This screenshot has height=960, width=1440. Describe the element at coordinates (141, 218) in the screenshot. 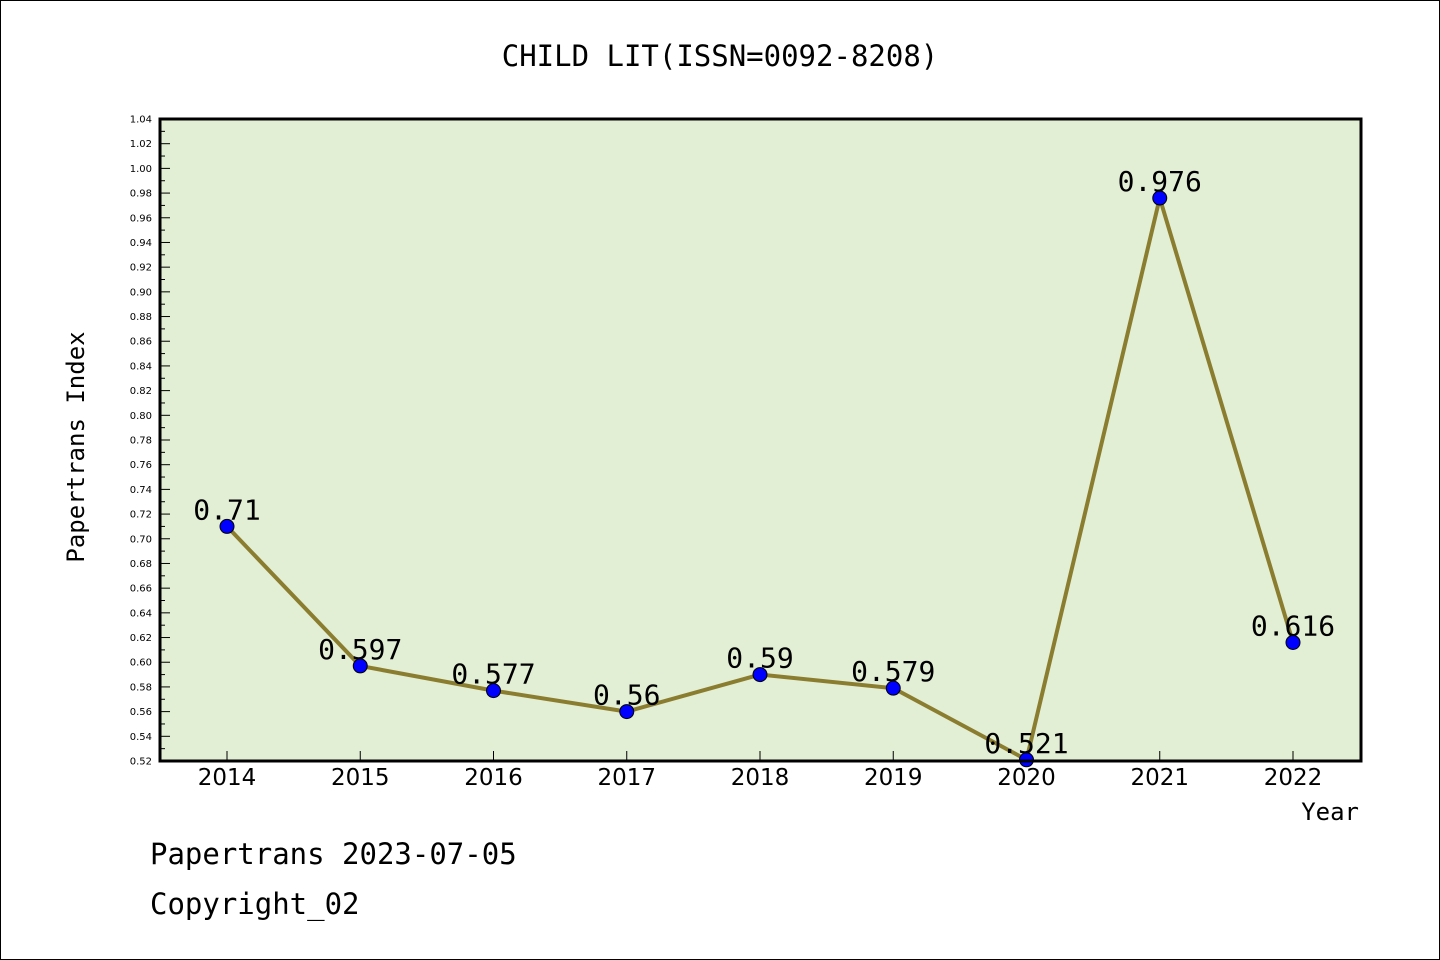

I see `y-tick-label: 0.96` at that location.